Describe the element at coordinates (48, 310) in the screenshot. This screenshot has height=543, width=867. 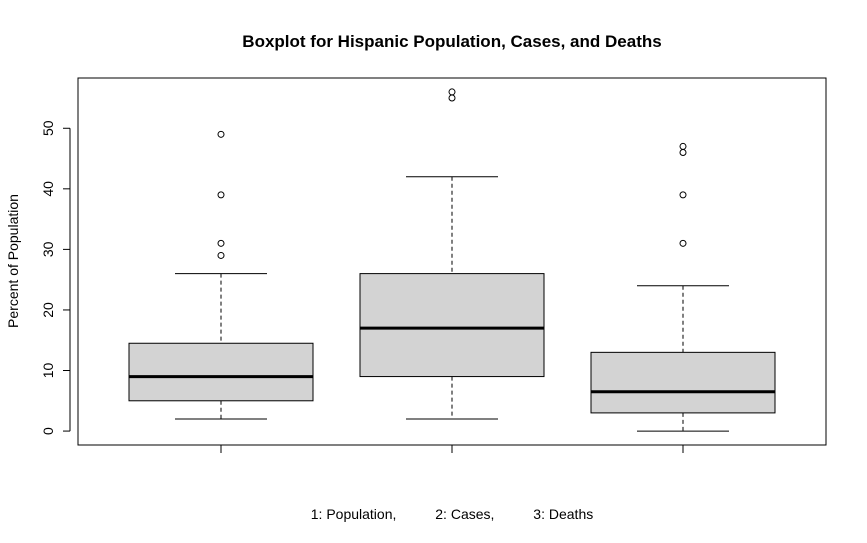
I see `y-tick-label: 20` at that location.